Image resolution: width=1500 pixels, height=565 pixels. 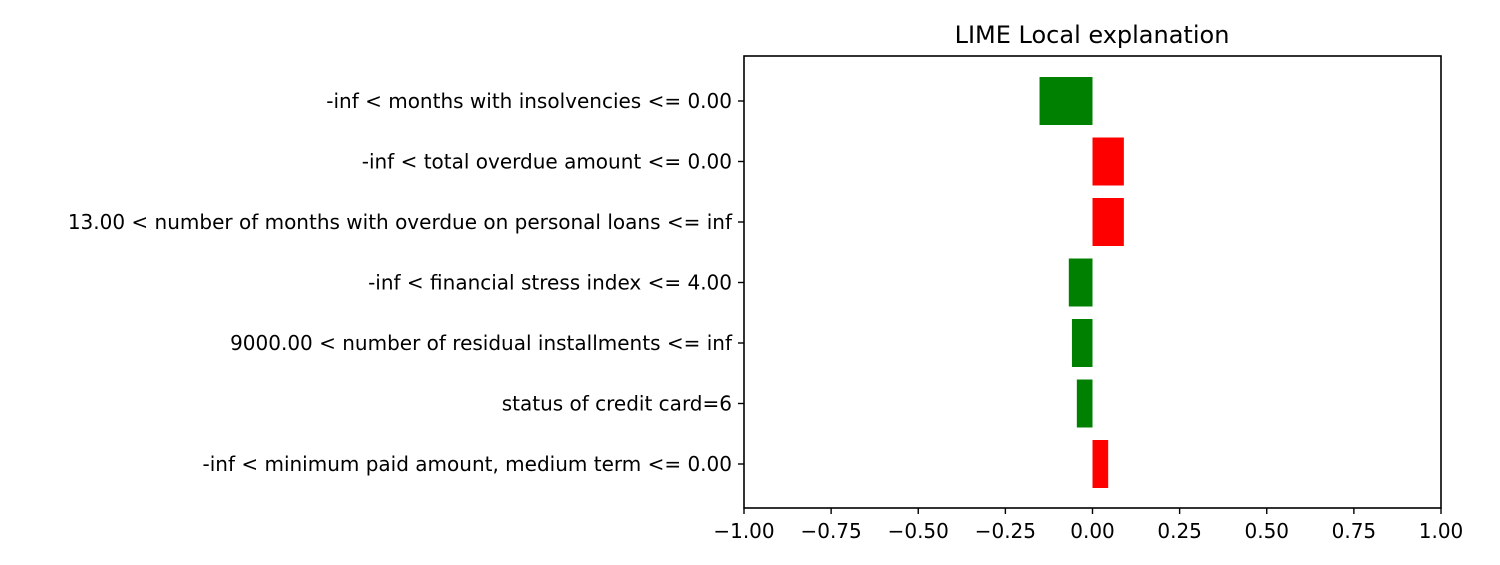 I want to click on x-tick-label: 0.50, so click(x=1266, y=531).